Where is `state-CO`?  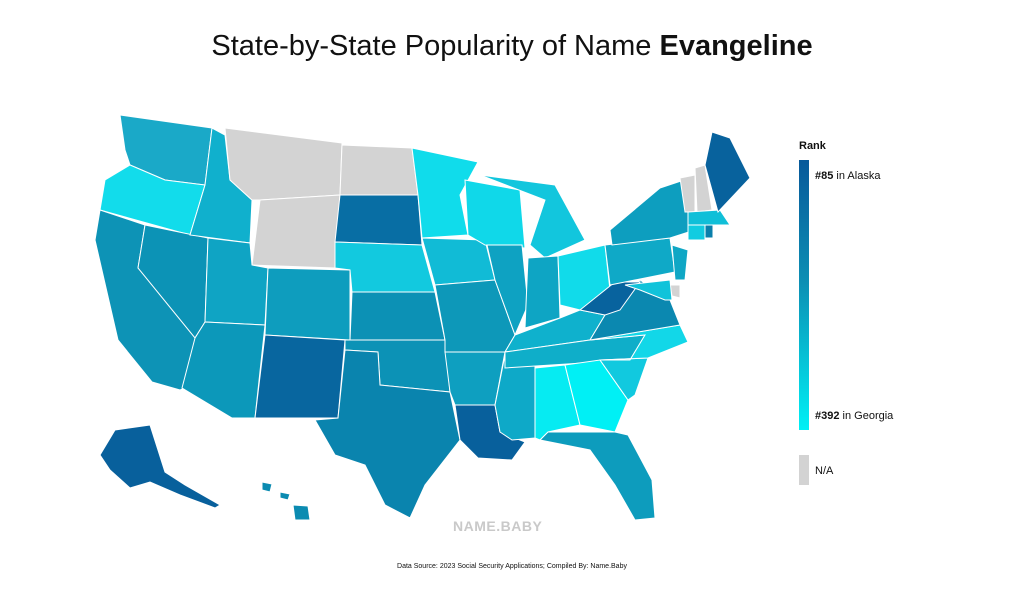
state-CO is located at coordinates (307, 304).